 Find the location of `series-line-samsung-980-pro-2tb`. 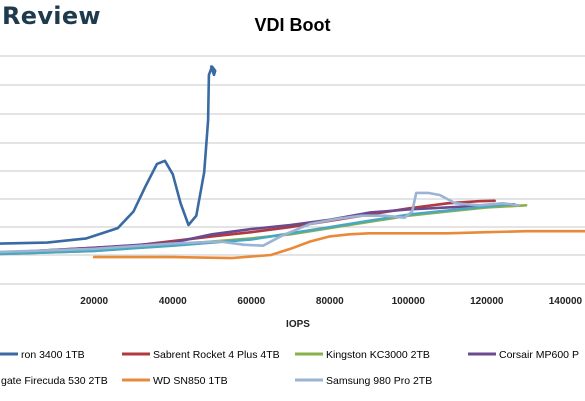

series-line-samsung-980-pro-2tb is located at coordinates (260, 222).